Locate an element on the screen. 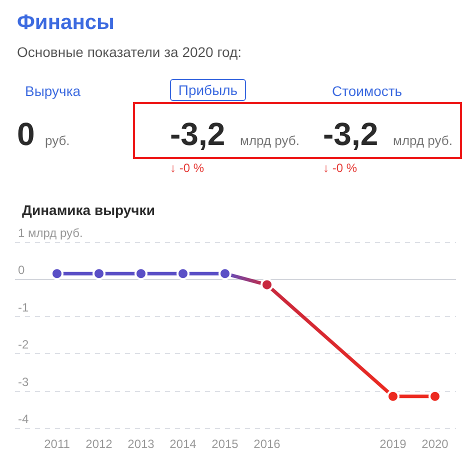  x-tick-label: 2019 is located at coordinates (393, 444).